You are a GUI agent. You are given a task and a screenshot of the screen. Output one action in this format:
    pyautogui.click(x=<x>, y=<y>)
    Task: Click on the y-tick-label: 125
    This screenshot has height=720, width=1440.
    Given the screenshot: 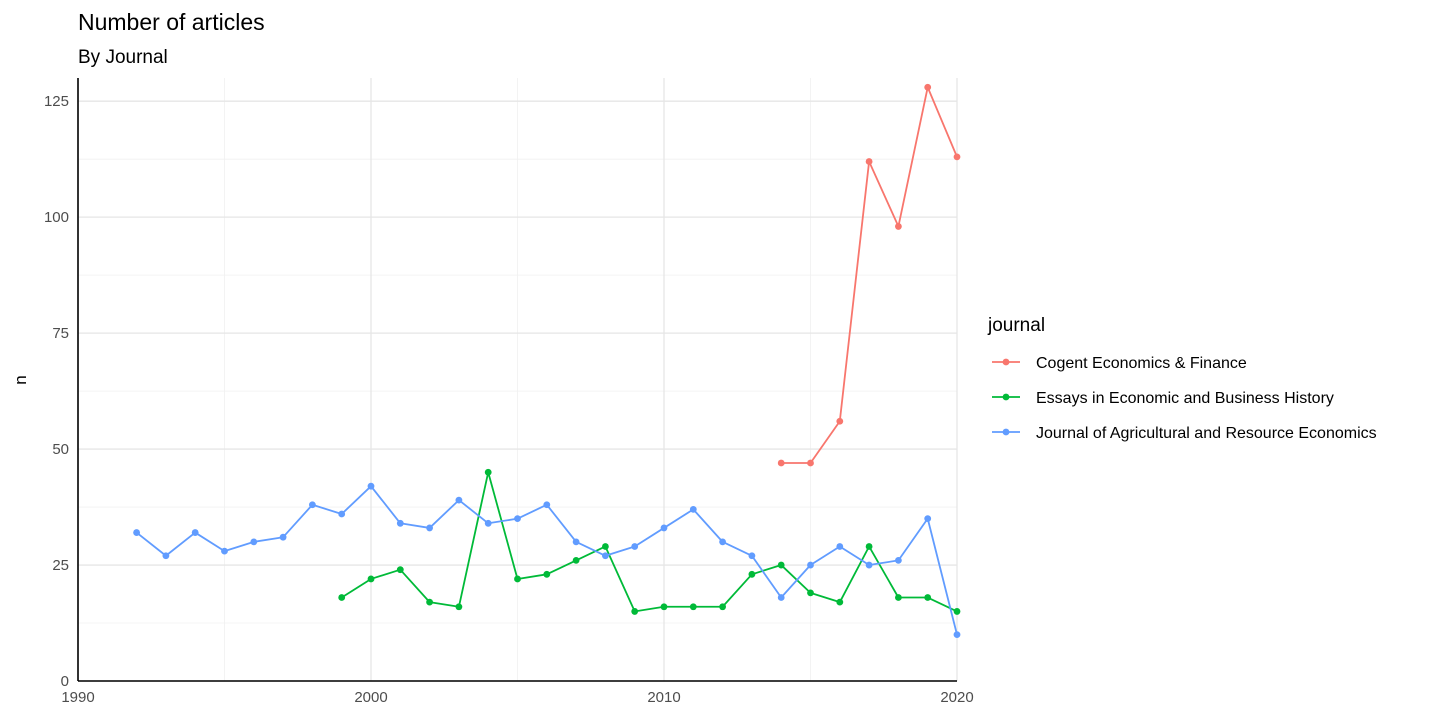 What is the action you would take?
    pyautogui.click(x=56, y=101)
    